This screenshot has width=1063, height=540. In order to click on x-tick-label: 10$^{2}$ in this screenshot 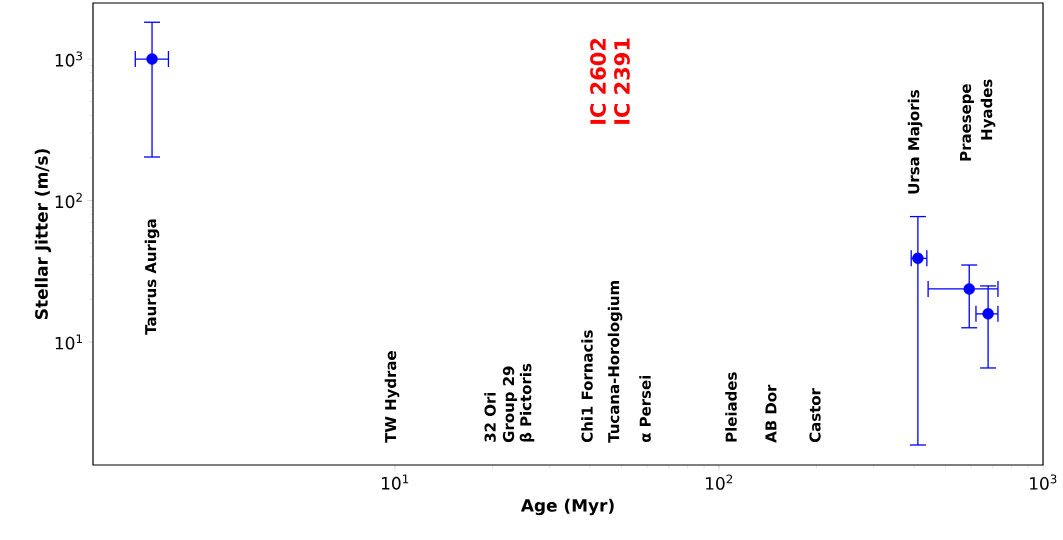, I will do `click(719, 482)`.